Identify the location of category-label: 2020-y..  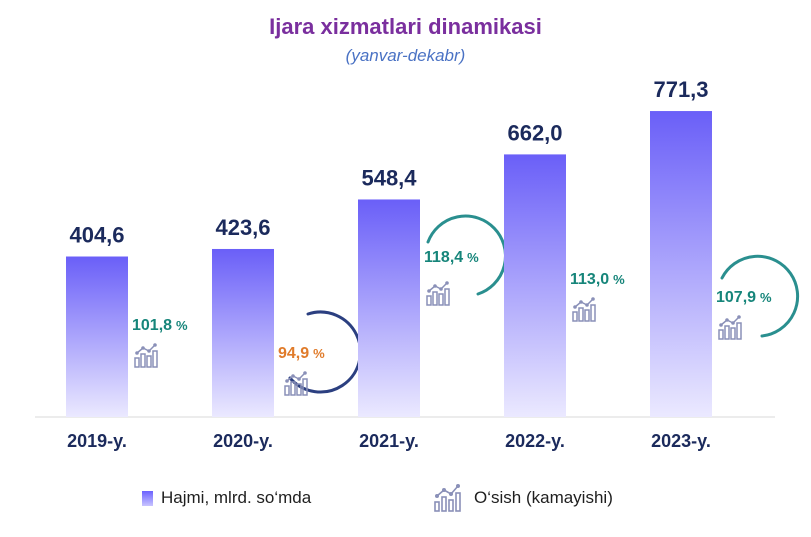
(243, 441).